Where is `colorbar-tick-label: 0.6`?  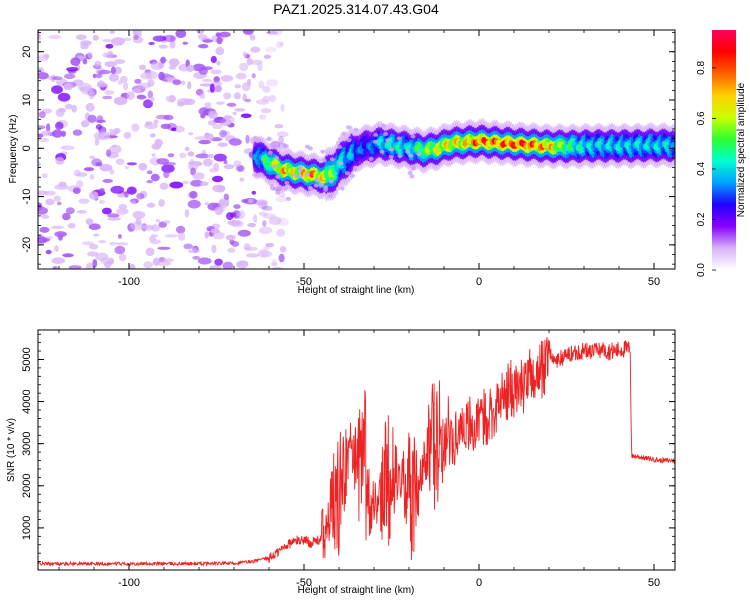 colorbar-tick-label: 0.6 is located at coordinates (701, 118).